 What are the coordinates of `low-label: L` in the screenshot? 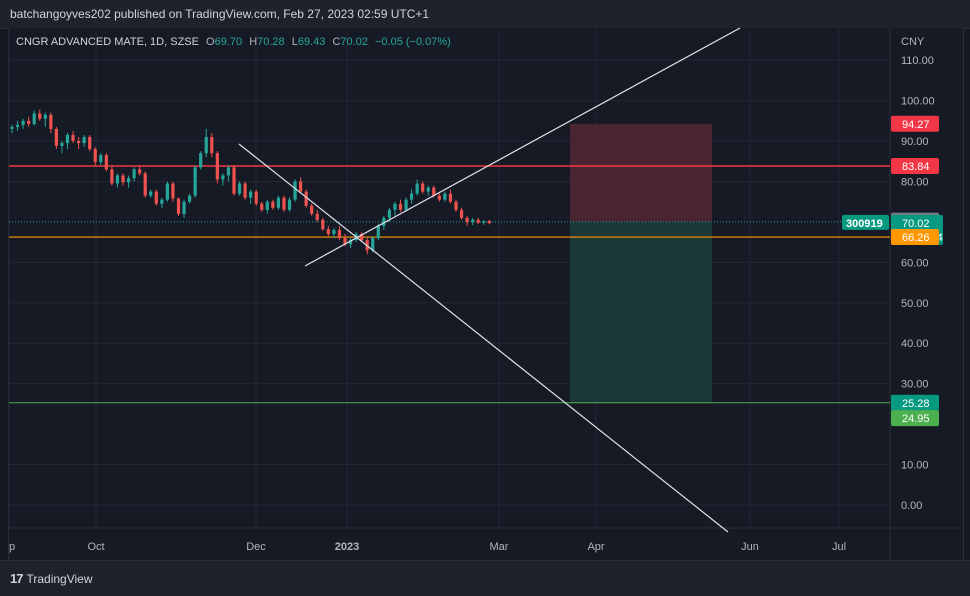 It's located at (294, 42).